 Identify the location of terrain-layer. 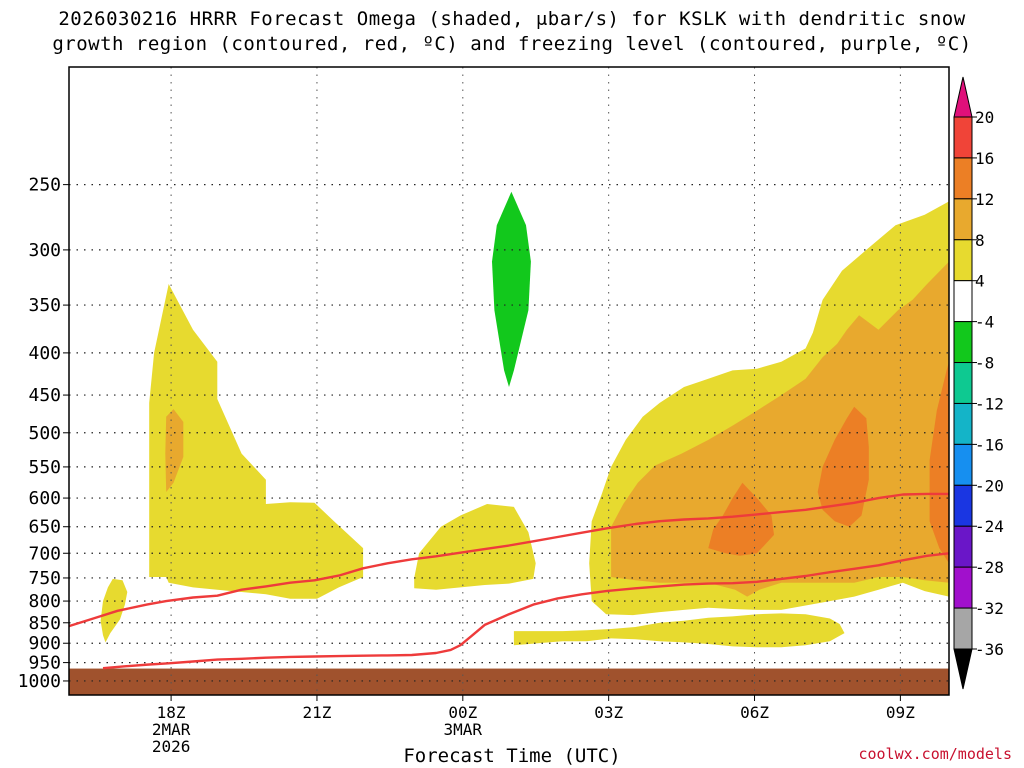
(509, 681).